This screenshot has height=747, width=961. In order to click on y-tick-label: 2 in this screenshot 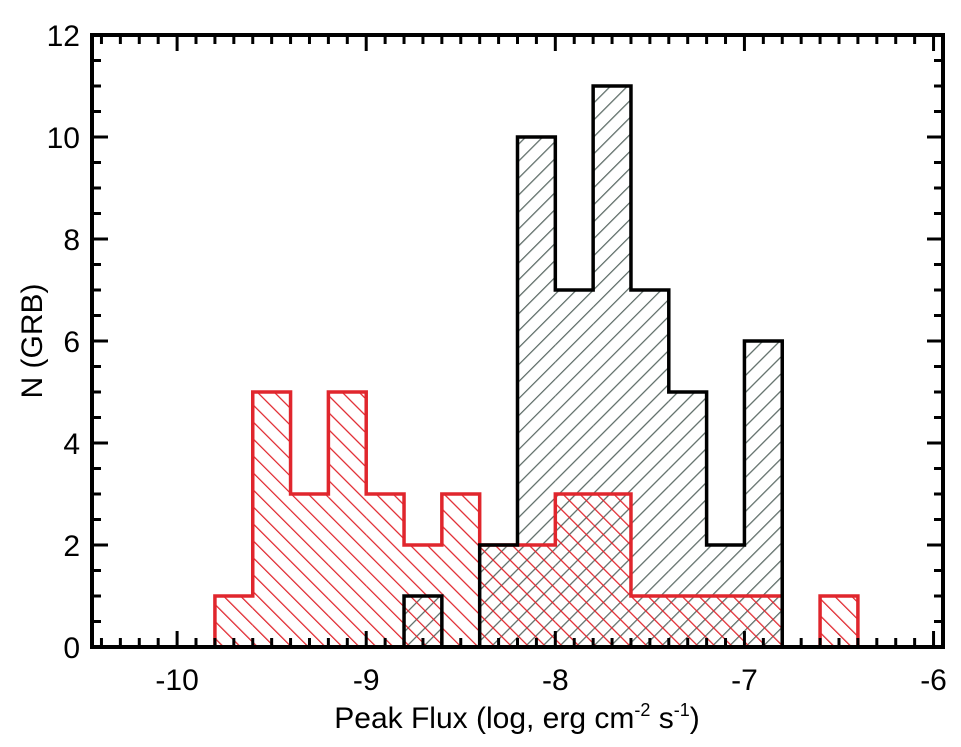, I will do `click(71, 546)`.